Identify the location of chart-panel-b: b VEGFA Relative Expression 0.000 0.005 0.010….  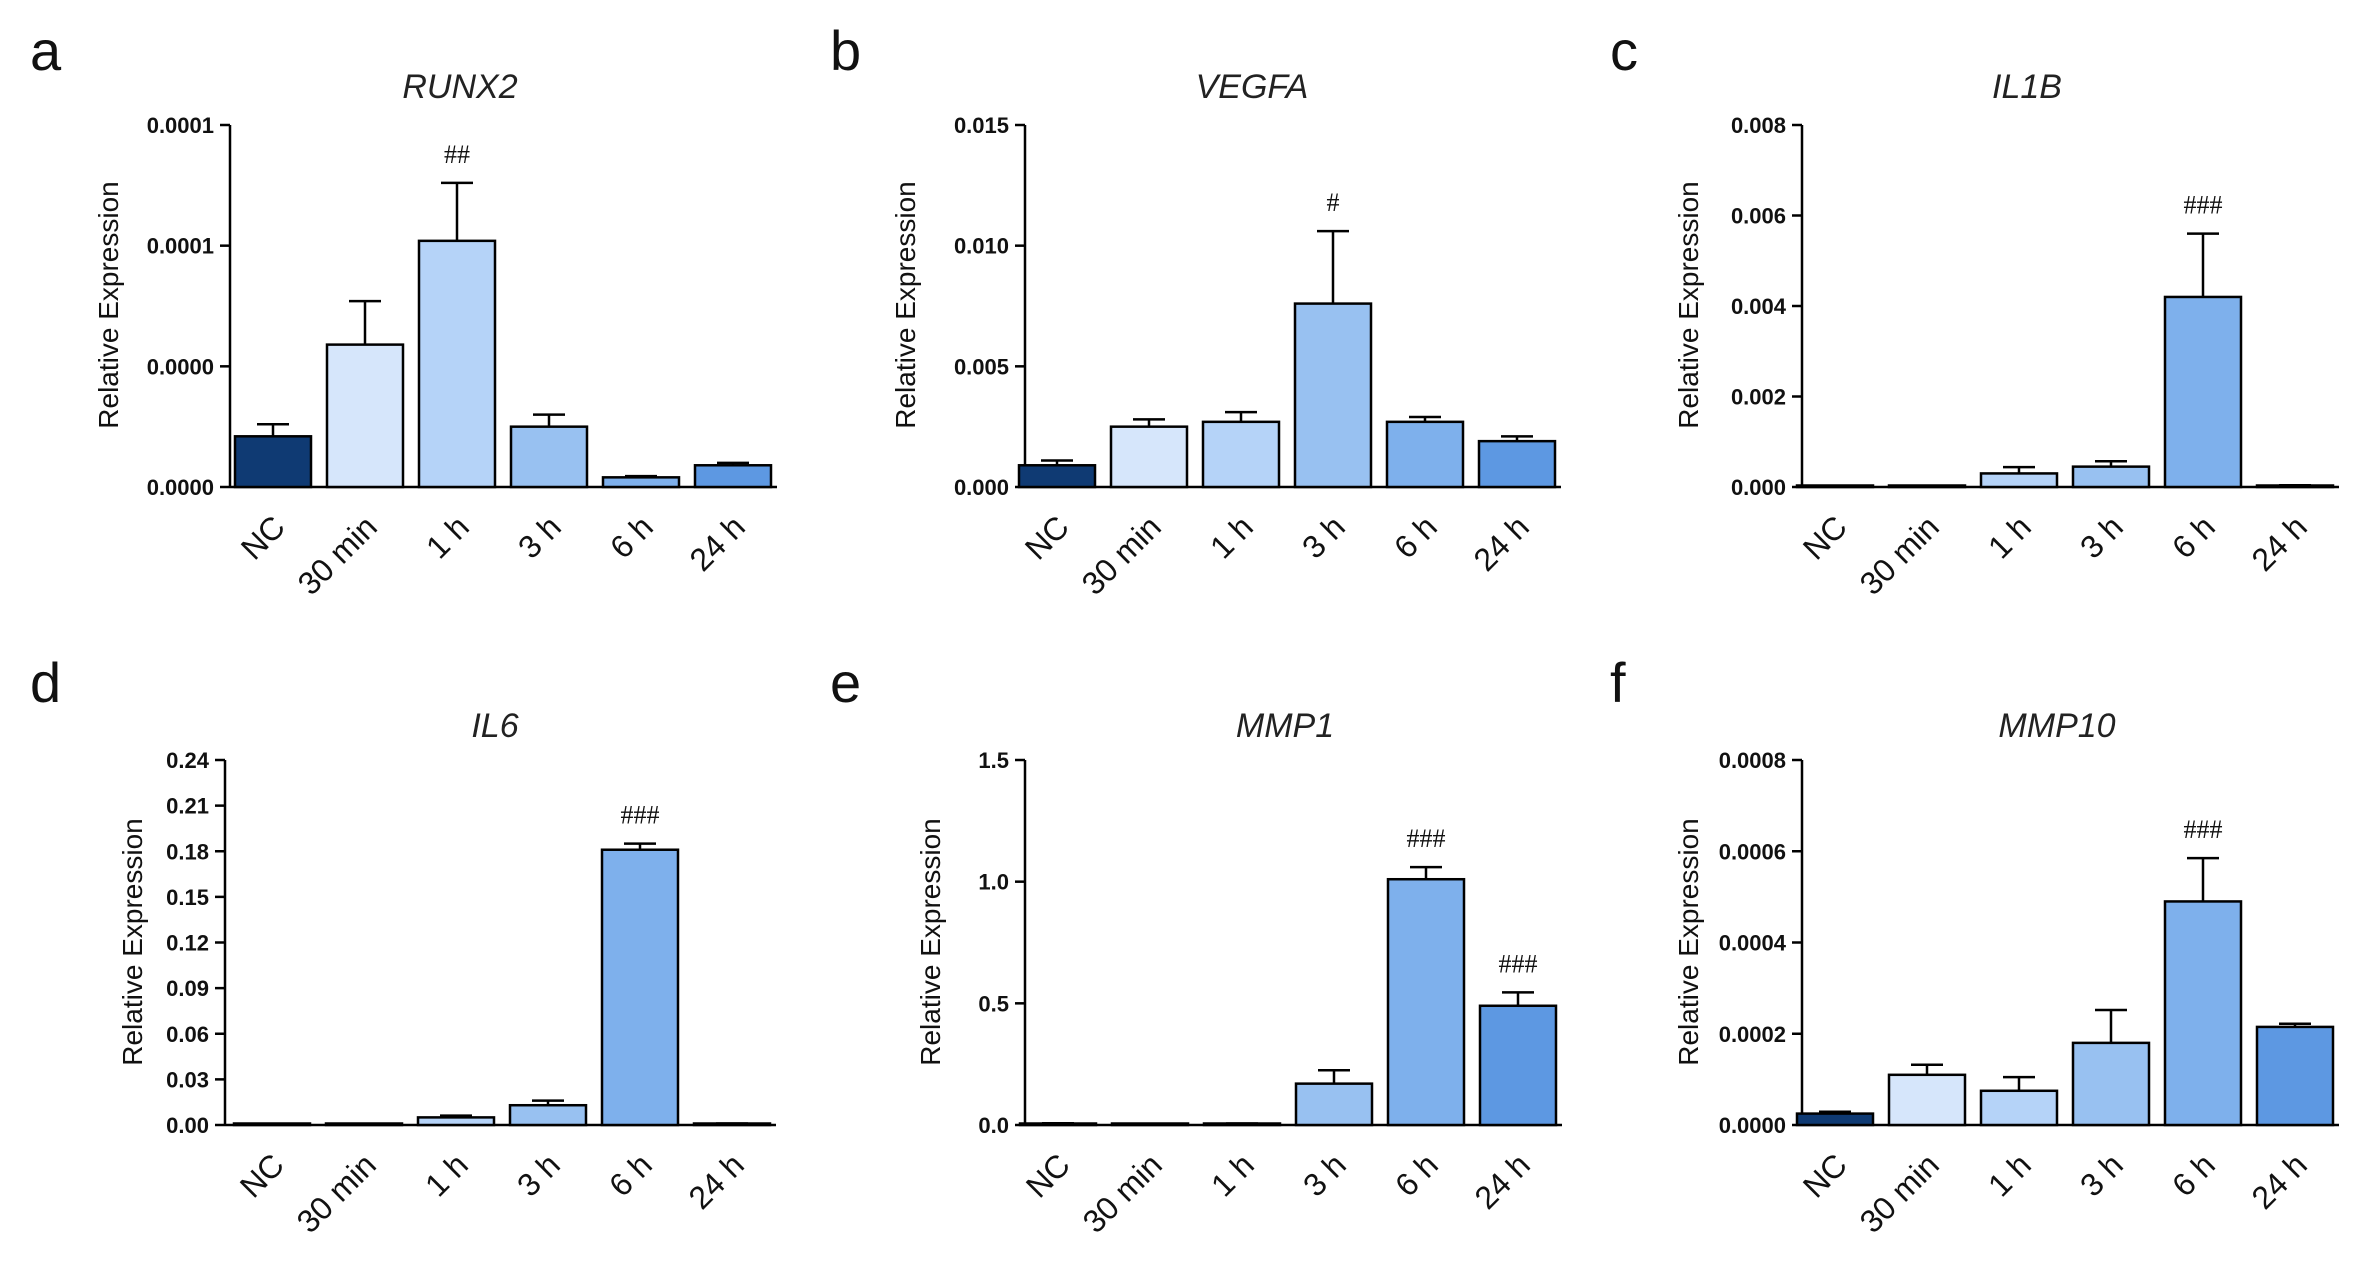
(1195, 310).